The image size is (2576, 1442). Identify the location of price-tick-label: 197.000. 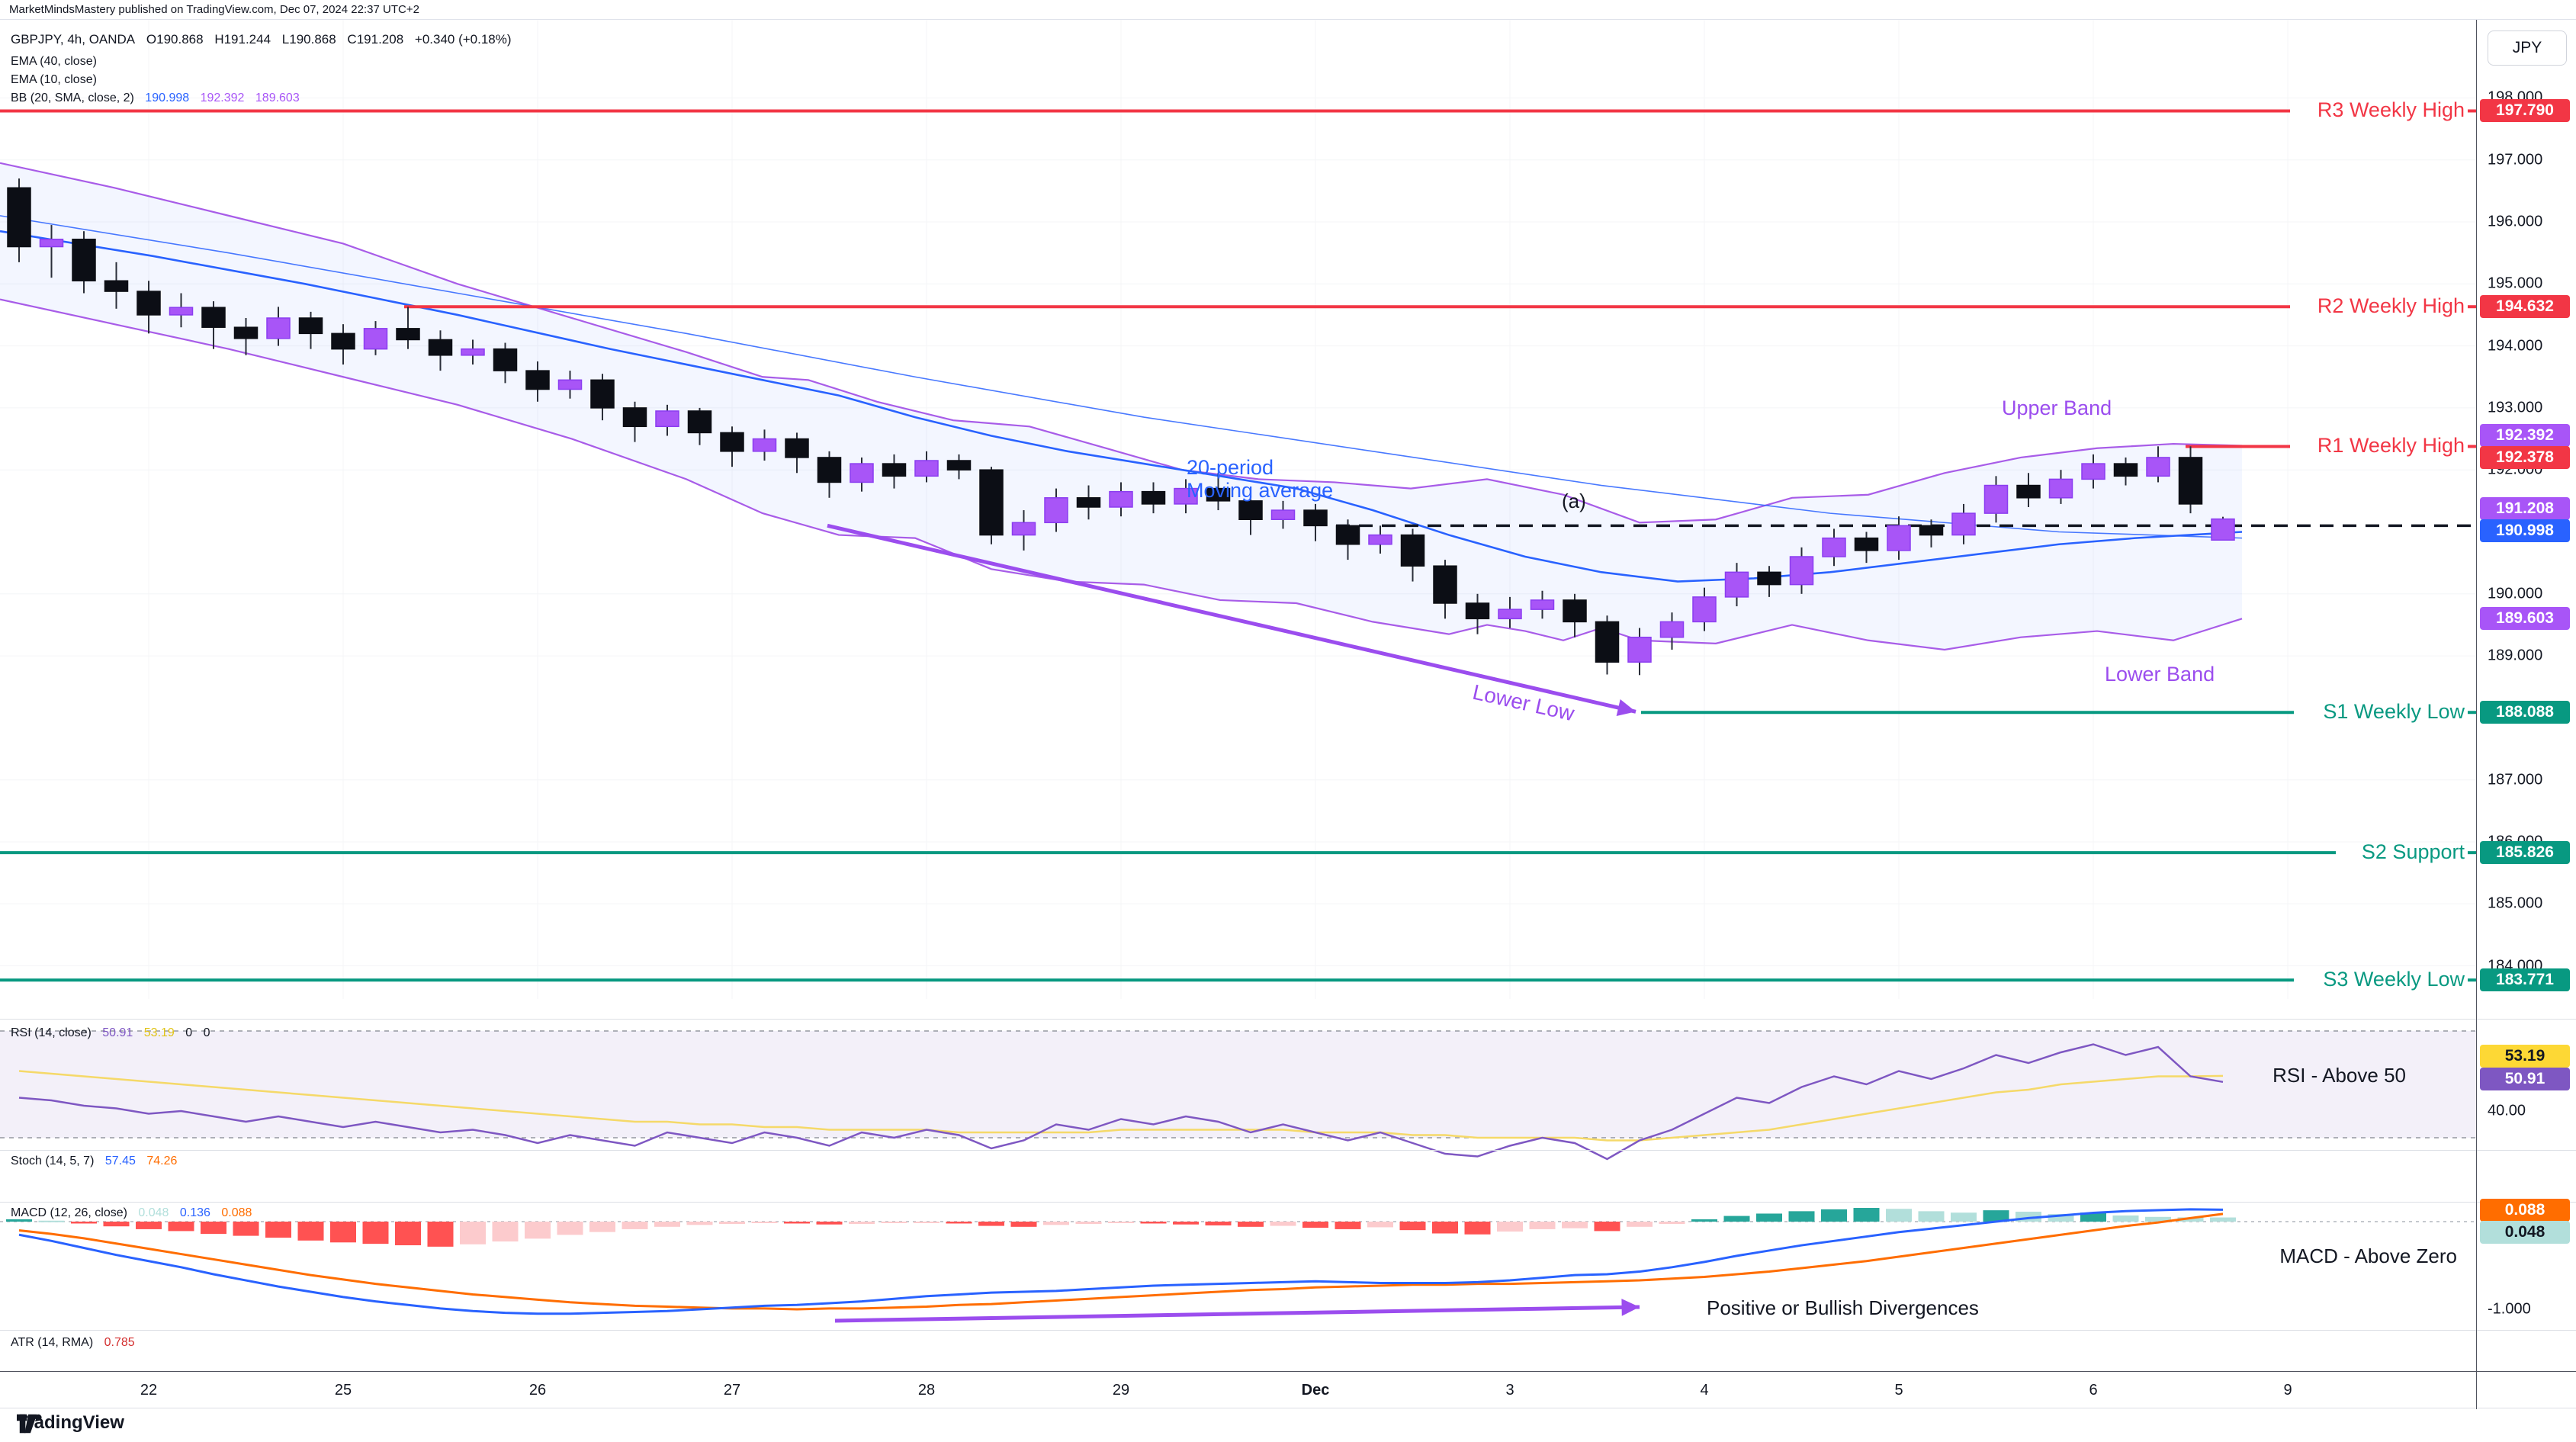
(2515, 160).